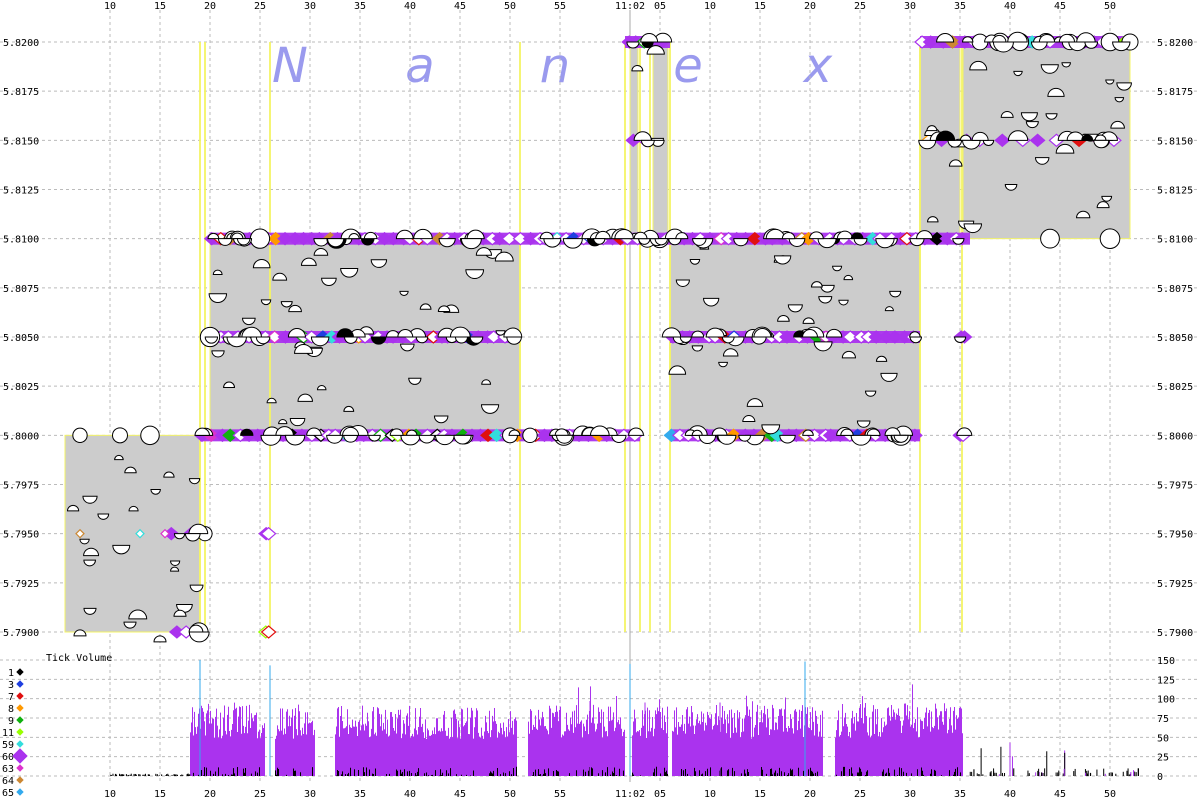 The image size is (1200, 800). What do you see at coordinates (8, 769) in the screenshot?
I see `legend-label: 63` at bounding box center [8, 769].